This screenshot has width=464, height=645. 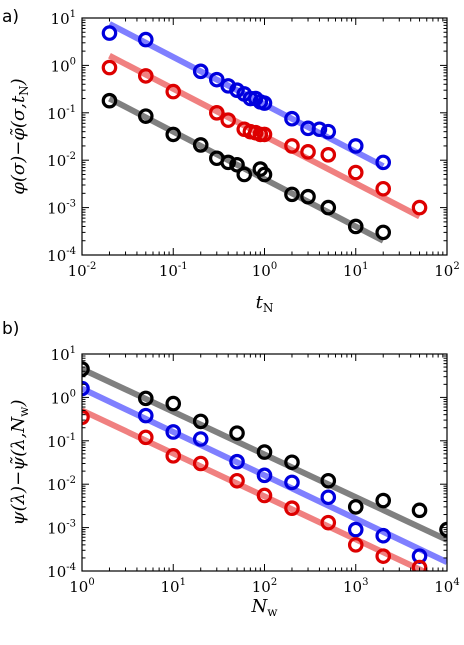 I want to click on x-tick-label: 10⁻², so click(x=82, y=270).